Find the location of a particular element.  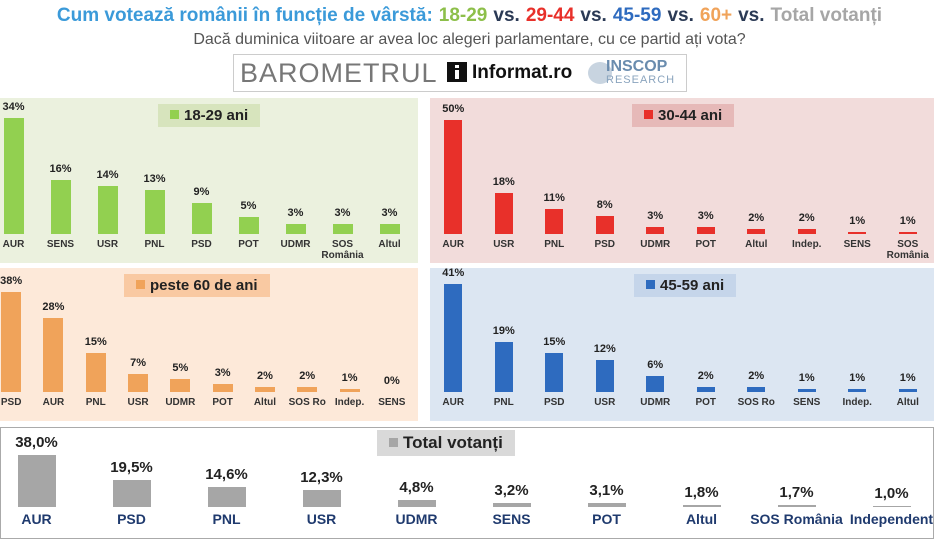

title-part: 18-29 is located at coordinates (463, 15).